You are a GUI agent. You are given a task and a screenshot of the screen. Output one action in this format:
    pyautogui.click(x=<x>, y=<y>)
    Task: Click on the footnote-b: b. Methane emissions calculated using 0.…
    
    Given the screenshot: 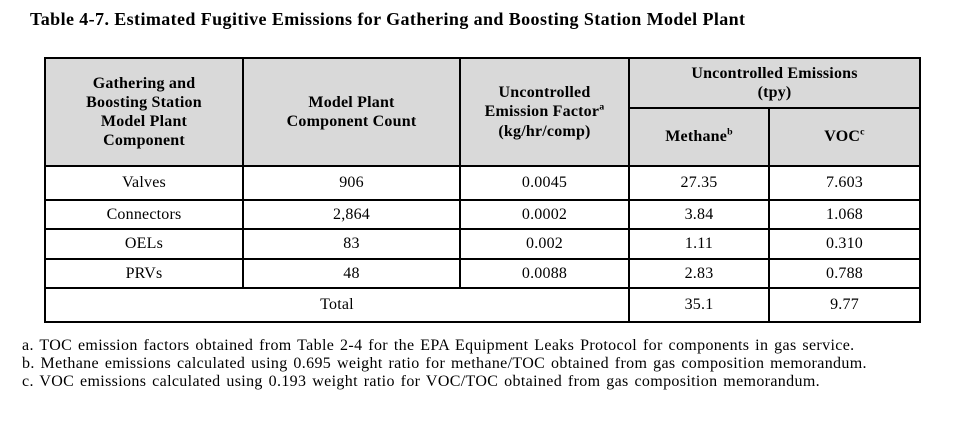 What is the action you would take?
    pyautogui.click(x=444, y=363)
    